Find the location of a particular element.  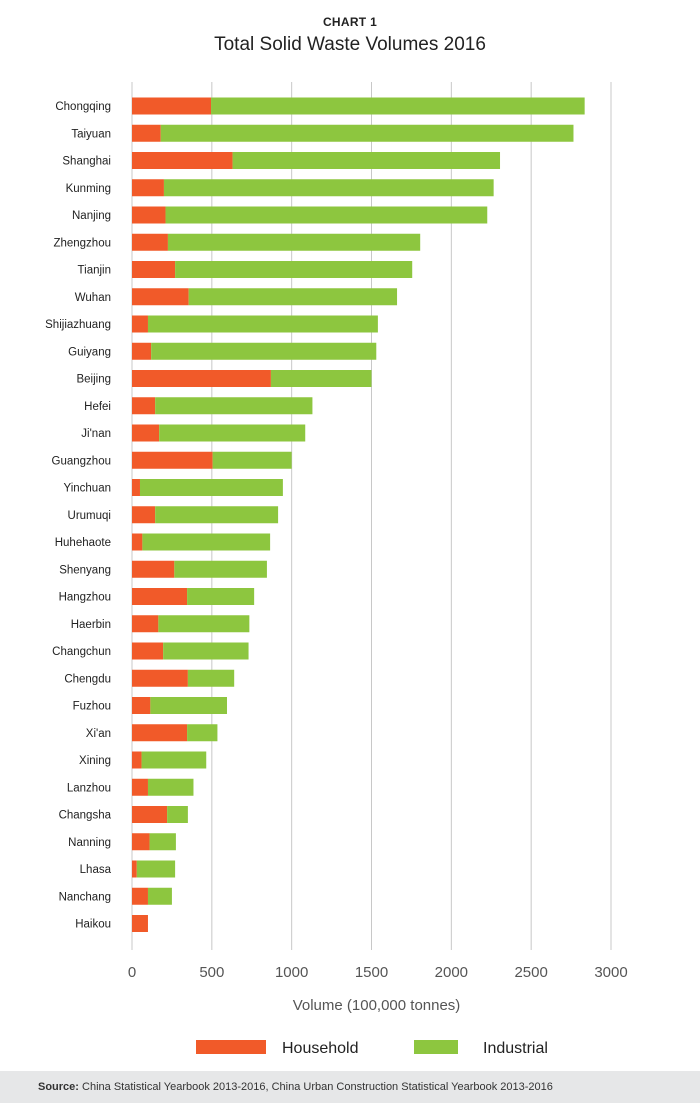

category-label: Lhasa is located at coordinates (96, 870).